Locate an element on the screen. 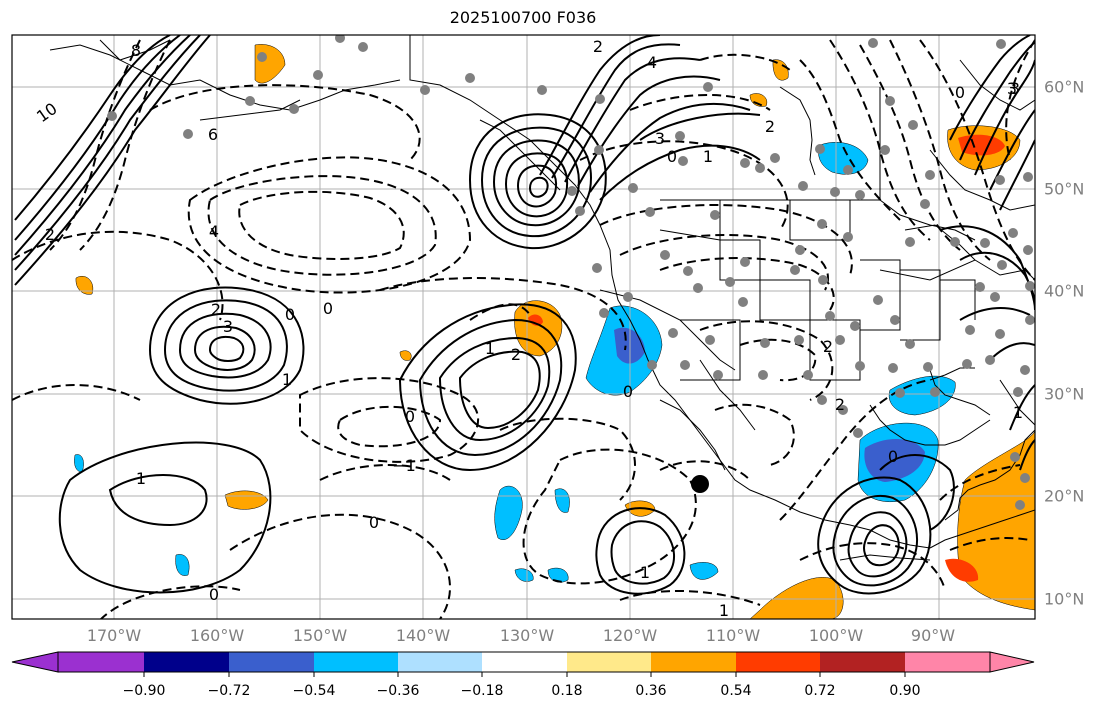 The height and width of the screenshot is (712, 1105). contour-label: 6 is located at coordinates (213, 134).